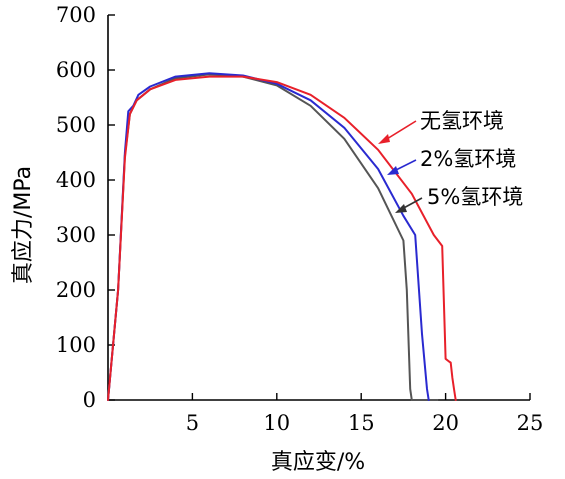 Image resolution: width=565 pixels, height=479 pixels. I want to click on x-axis-title: 真应变/%, so click(318, 462).